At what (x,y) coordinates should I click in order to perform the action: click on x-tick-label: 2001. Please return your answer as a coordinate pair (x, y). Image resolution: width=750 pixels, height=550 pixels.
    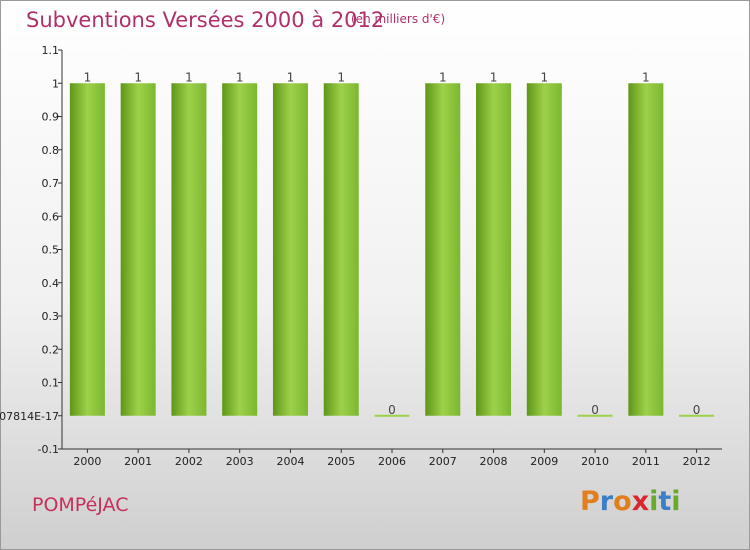
    Looking at the image, I should click on (138, 461).